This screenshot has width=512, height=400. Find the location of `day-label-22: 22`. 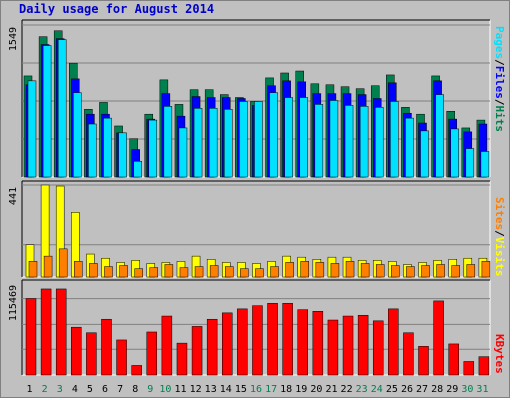

day-label-22: 22 is located at coordinates (347, 389).